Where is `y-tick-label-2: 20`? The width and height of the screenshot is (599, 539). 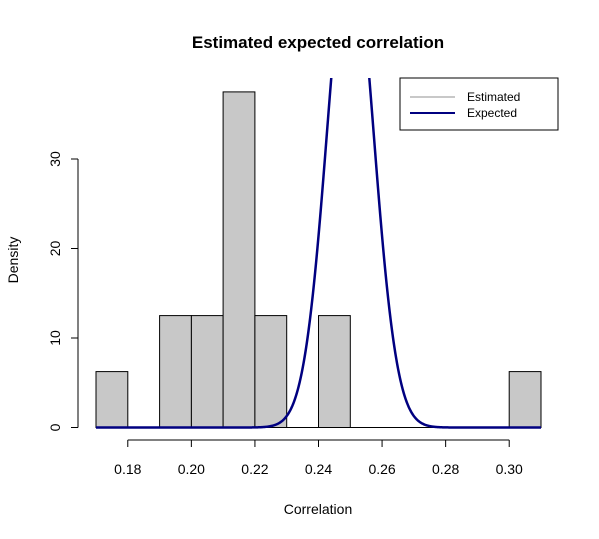 y-tick-label-2: 20 is located at coordinates (55, 249).